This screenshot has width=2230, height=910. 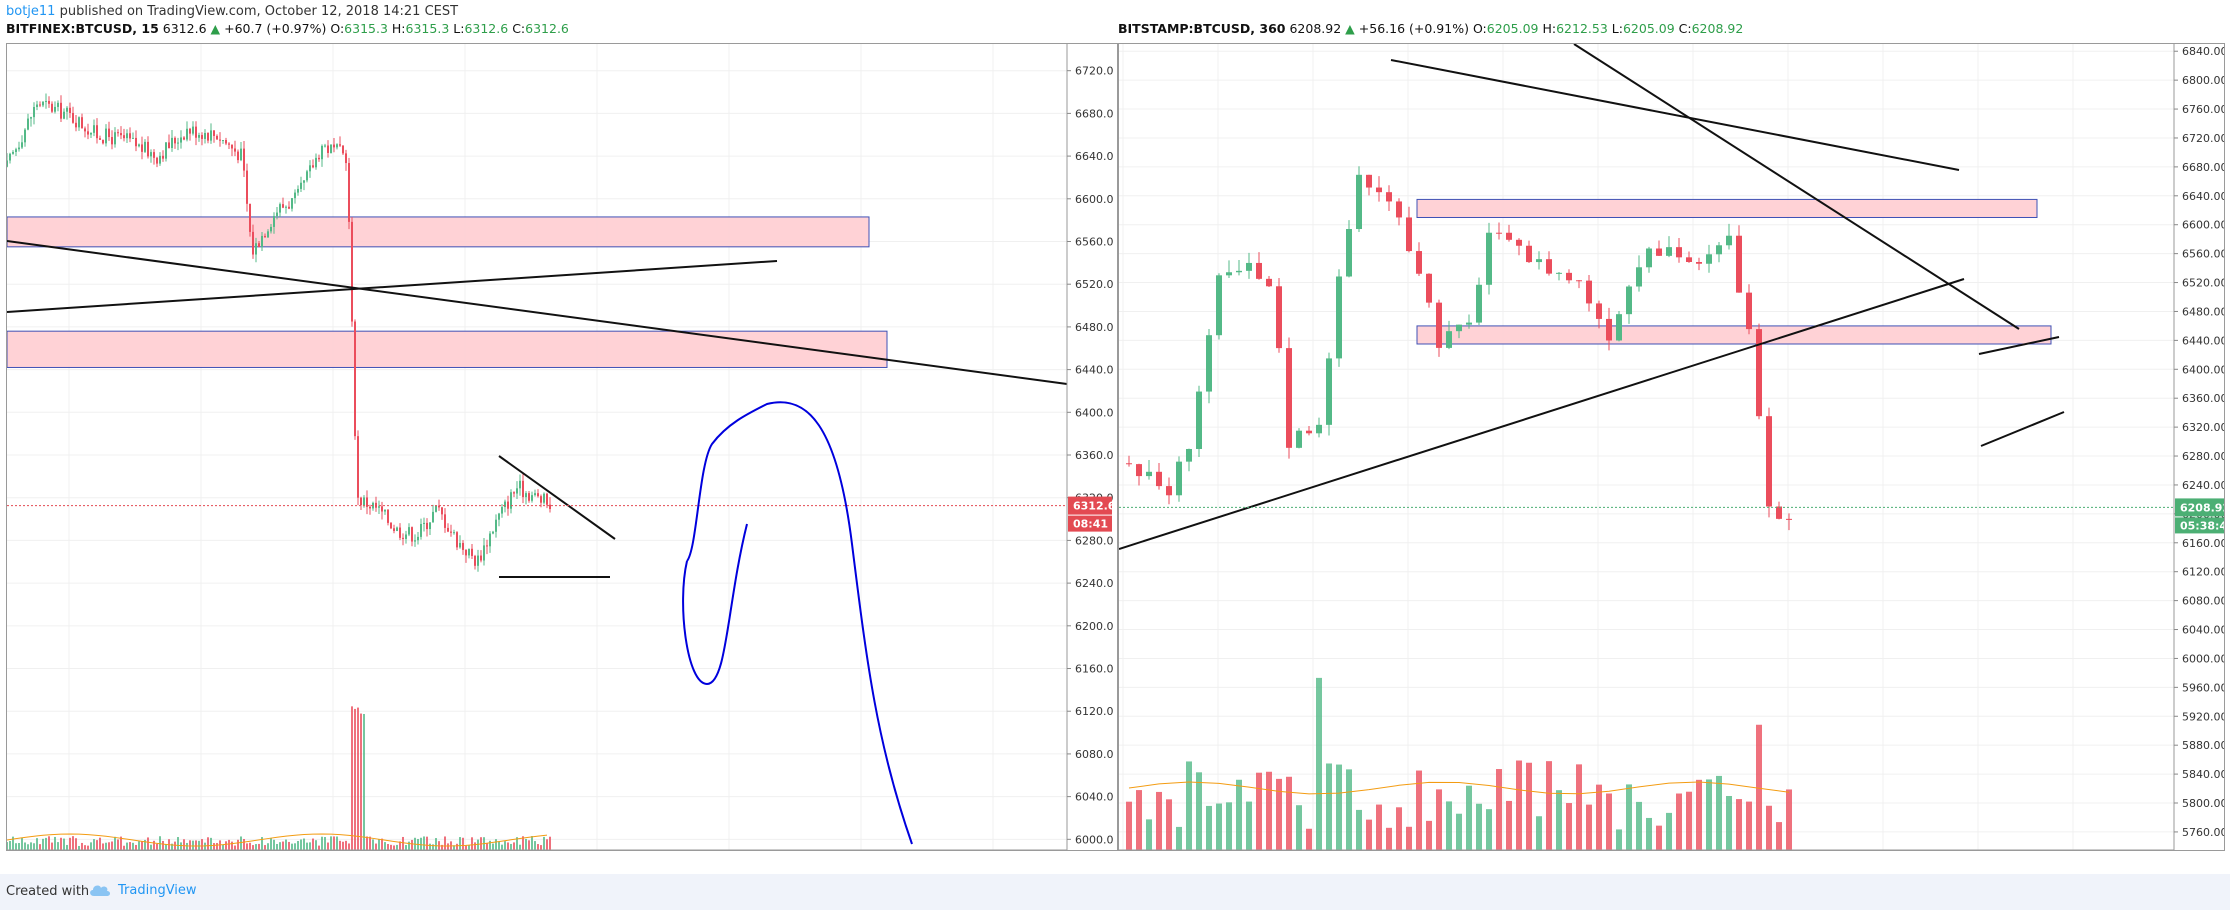 I want to click on y-tick-label: 6080.0, so click(x=1094, y=754).